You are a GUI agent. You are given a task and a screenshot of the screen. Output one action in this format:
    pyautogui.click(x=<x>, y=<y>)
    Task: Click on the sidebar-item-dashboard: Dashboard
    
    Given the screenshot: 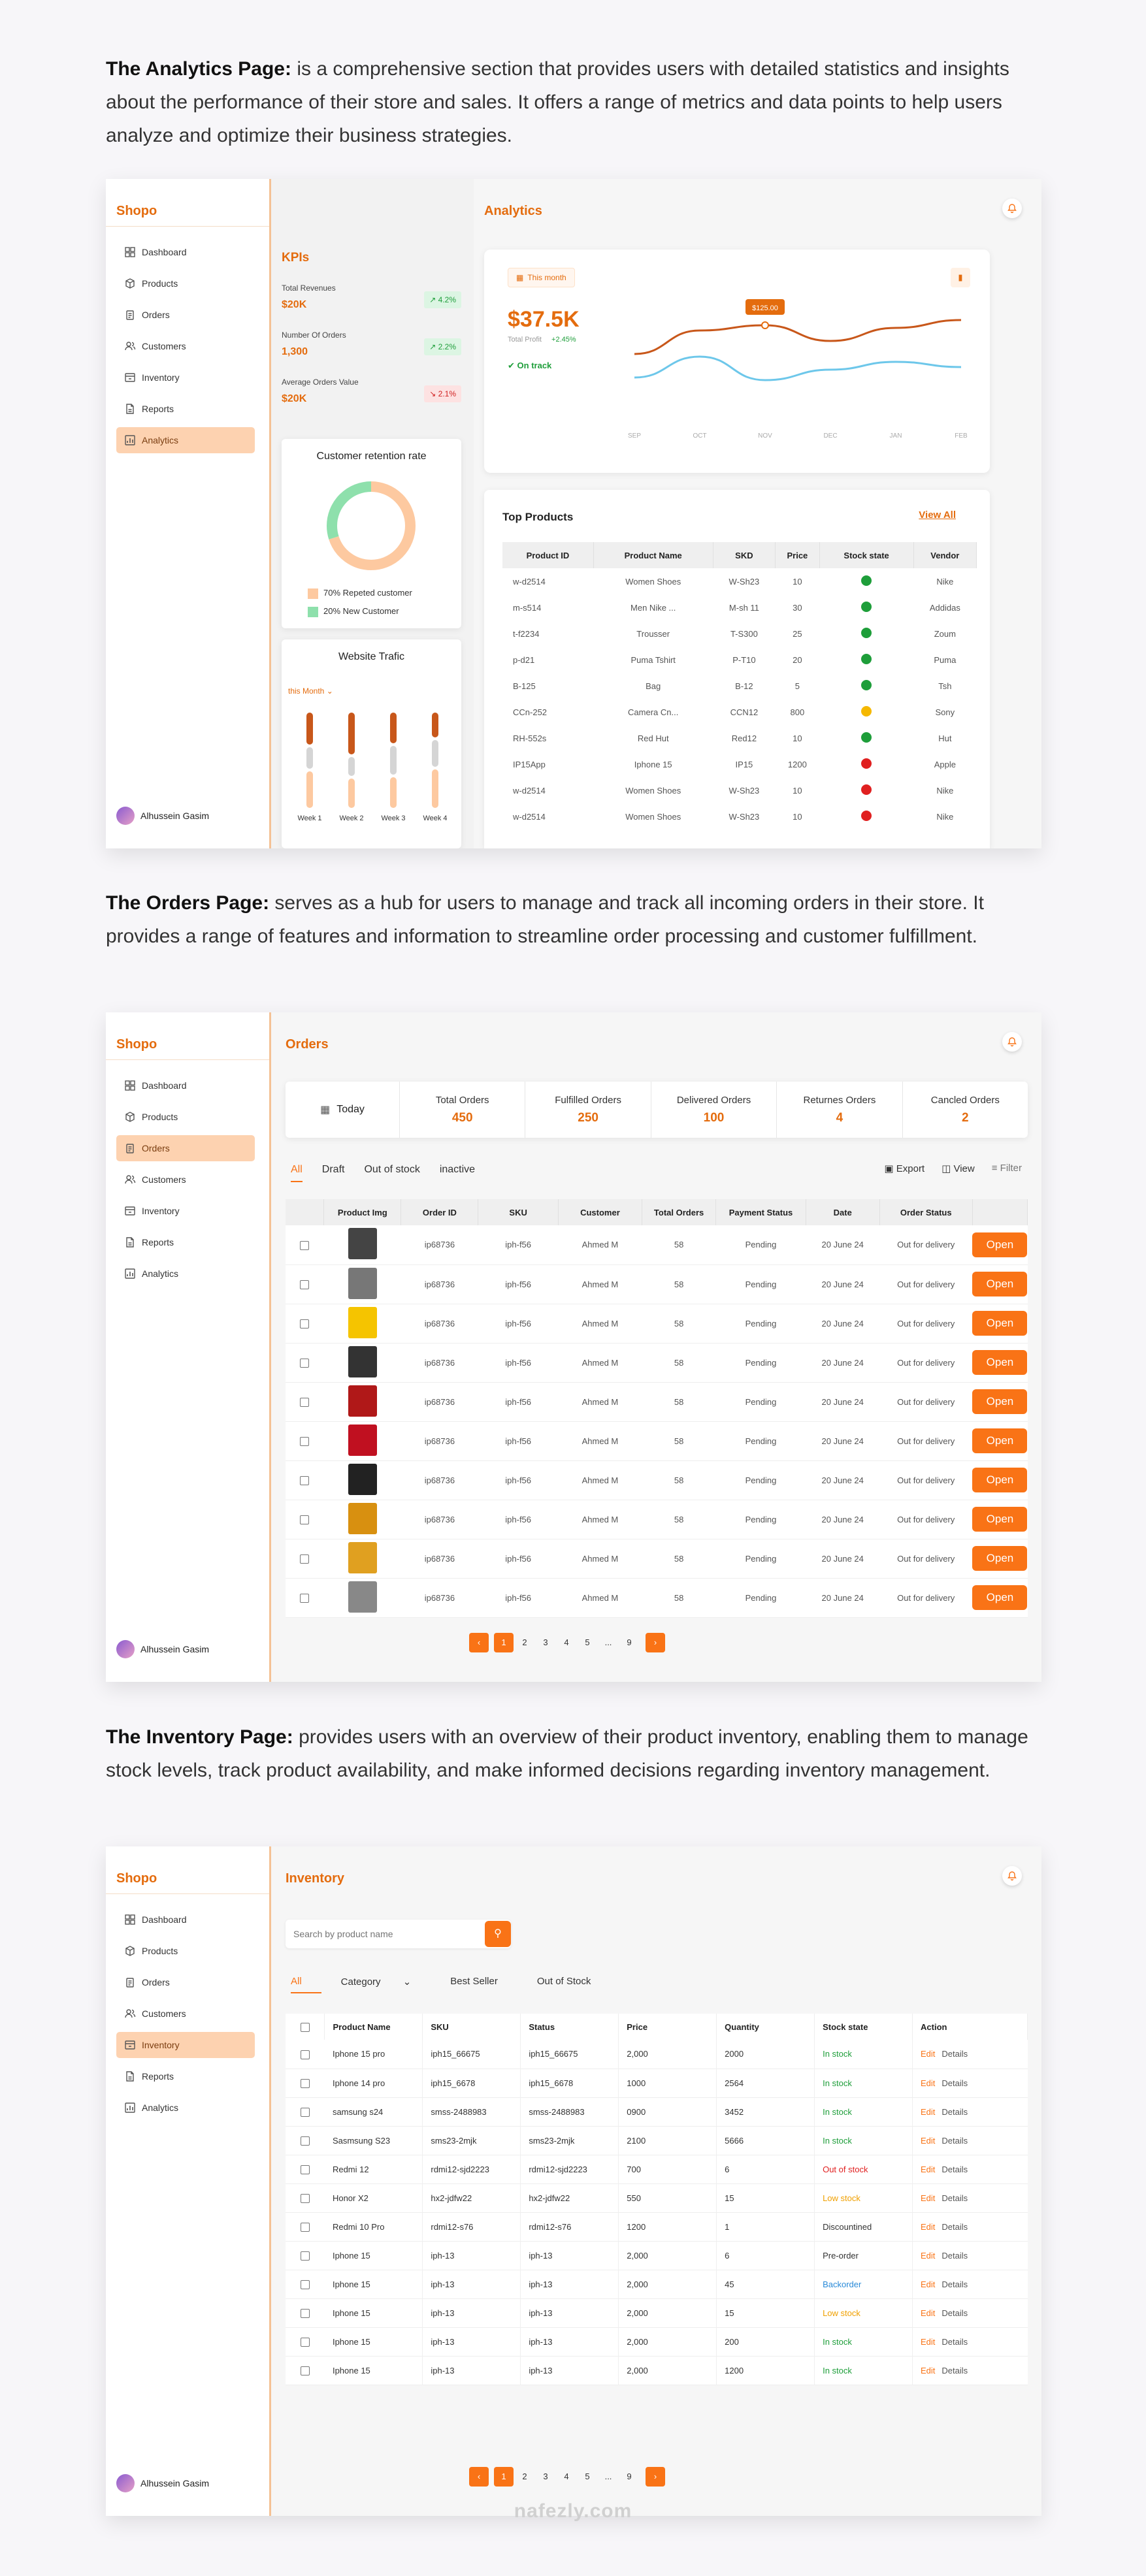 What is the action you would take?
    pyautogui.click(x=186, y=1085)
    